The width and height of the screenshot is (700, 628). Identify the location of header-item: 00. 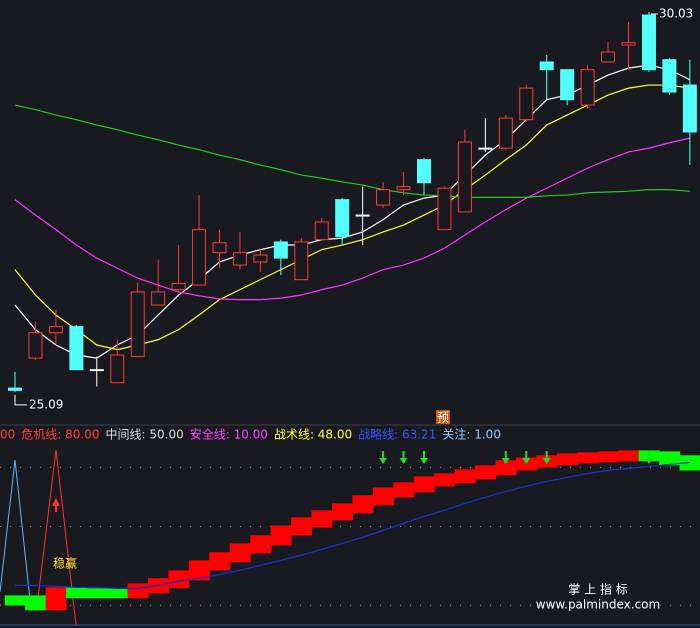
(7, 435).